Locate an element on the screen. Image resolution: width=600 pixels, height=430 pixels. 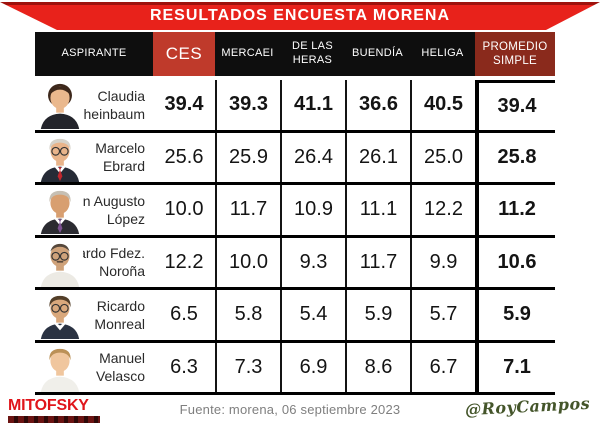
poll-value-mercaei: 5.8 is located at coordinates (247, 315).